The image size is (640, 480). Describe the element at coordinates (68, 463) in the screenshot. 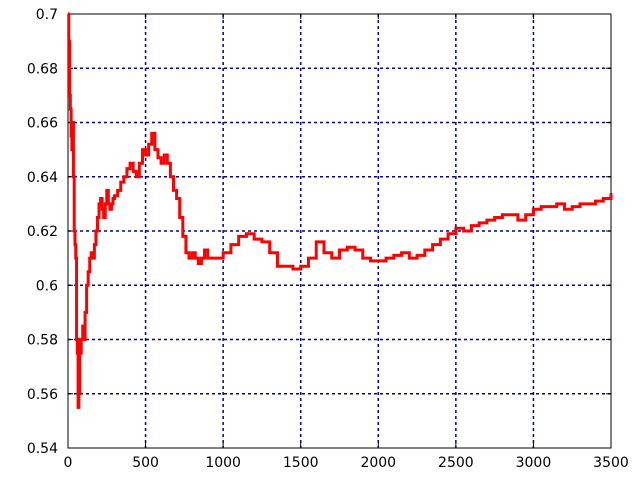

I see `x-tick-label: 0` at that location.